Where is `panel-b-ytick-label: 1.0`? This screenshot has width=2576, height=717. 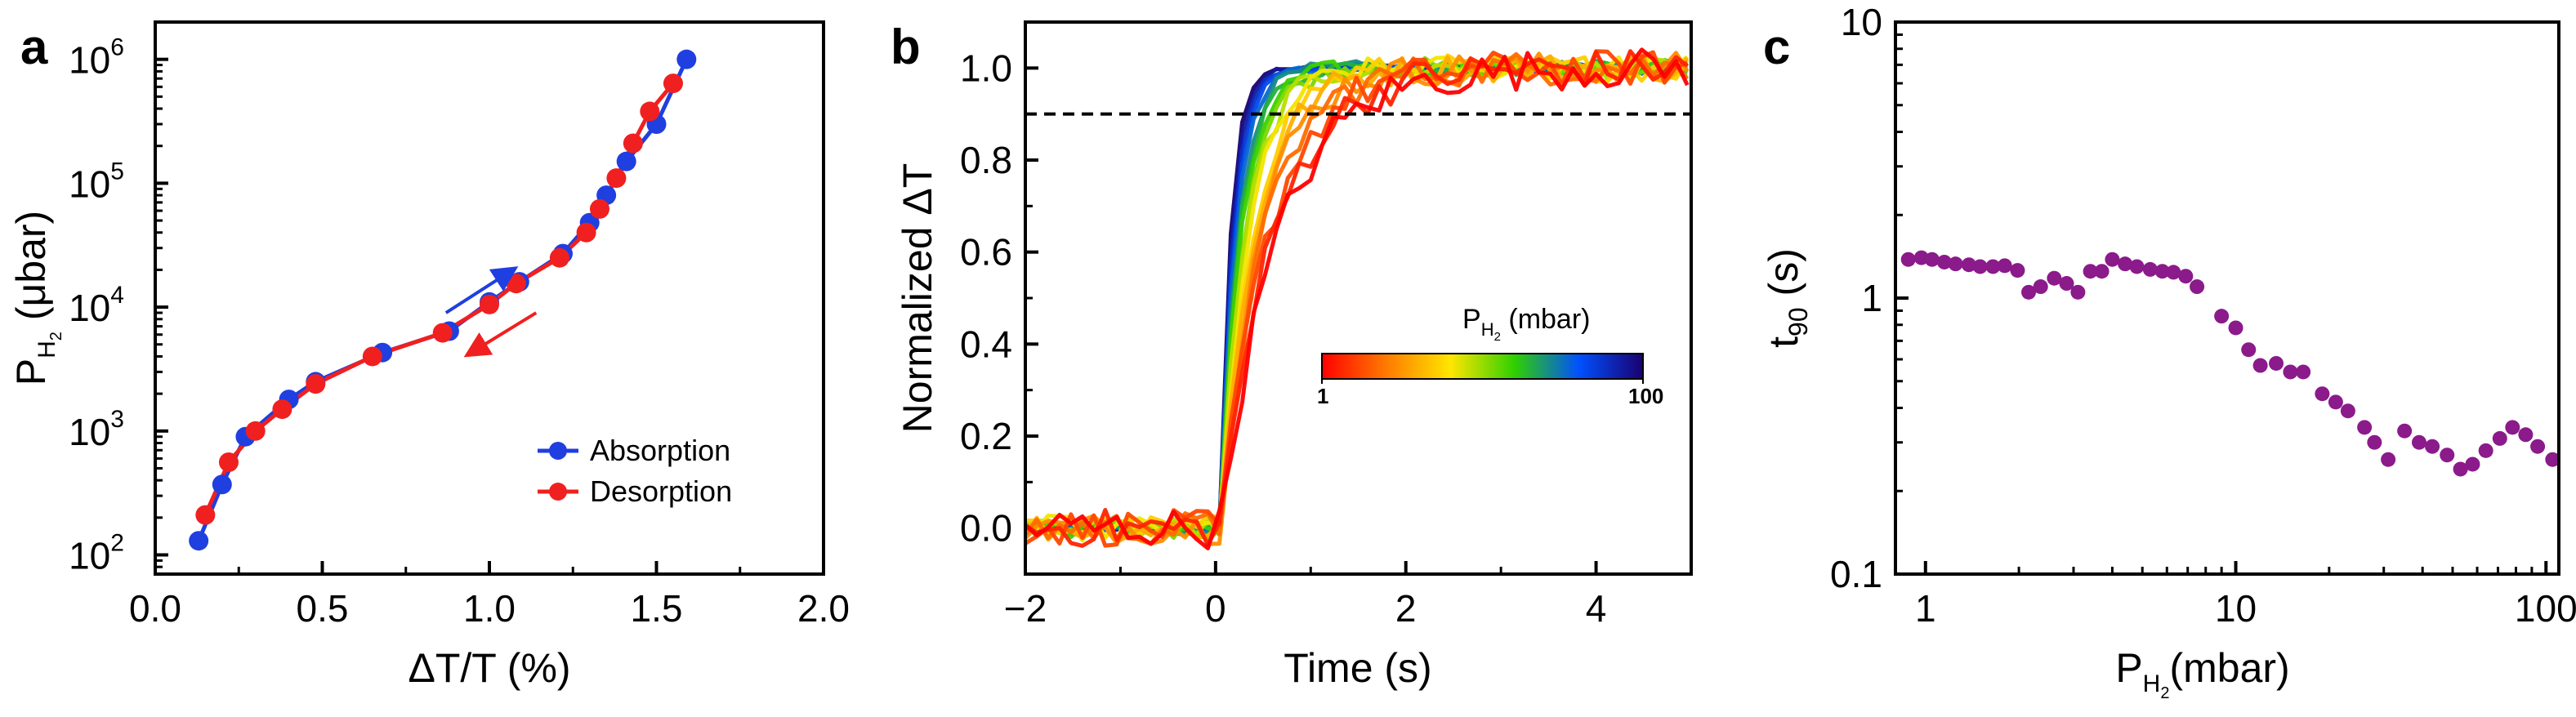 panel-b-ytick-label: 1.0 is located at coordinates (986, 68).